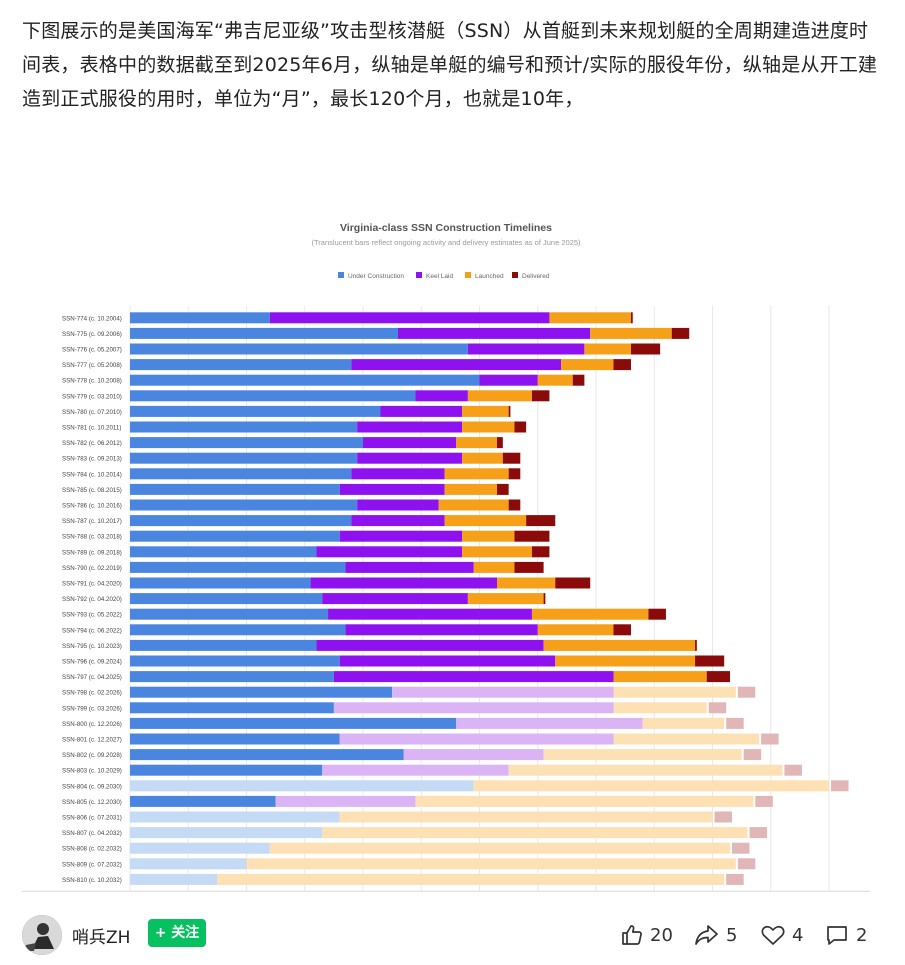  I want to click on heart-icon, so click(773, 935).